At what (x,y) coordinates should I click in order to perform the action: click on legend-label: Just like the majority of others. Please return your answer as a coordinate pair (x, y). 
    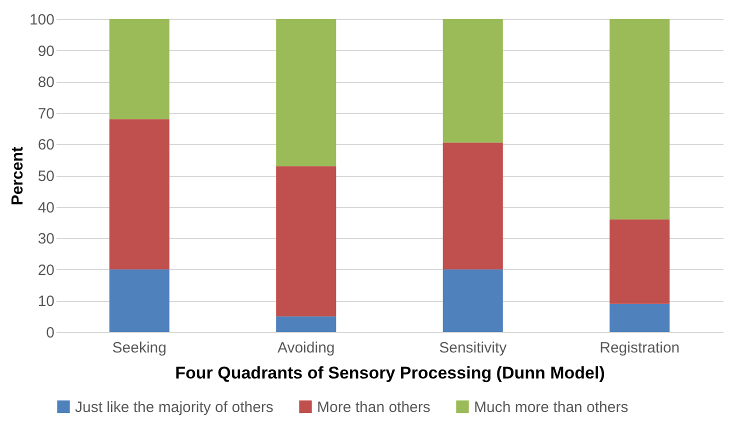
    Looking at the image, I should click on (174, 407).